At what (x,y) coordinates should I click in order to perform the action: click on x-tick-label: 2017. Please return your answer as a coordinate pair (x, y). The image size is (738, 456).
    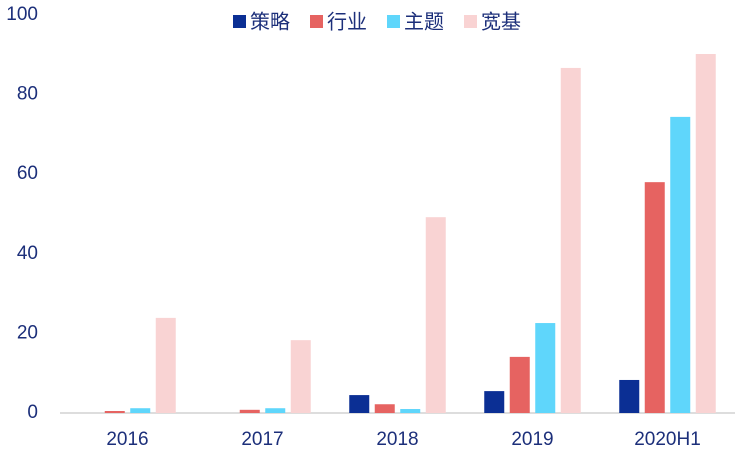
    Looking at the image, I should click on (262, 439).